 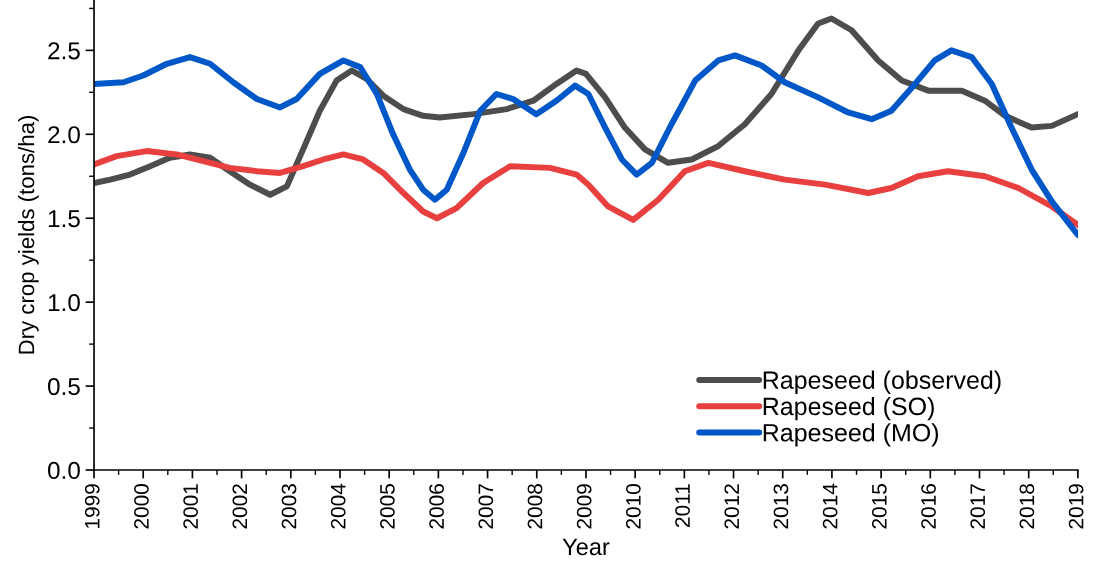 What do you see at coordinates (830, 506) in the screenshot?
I see `x-tick-label: 2014` at bounding box center [830, 506].